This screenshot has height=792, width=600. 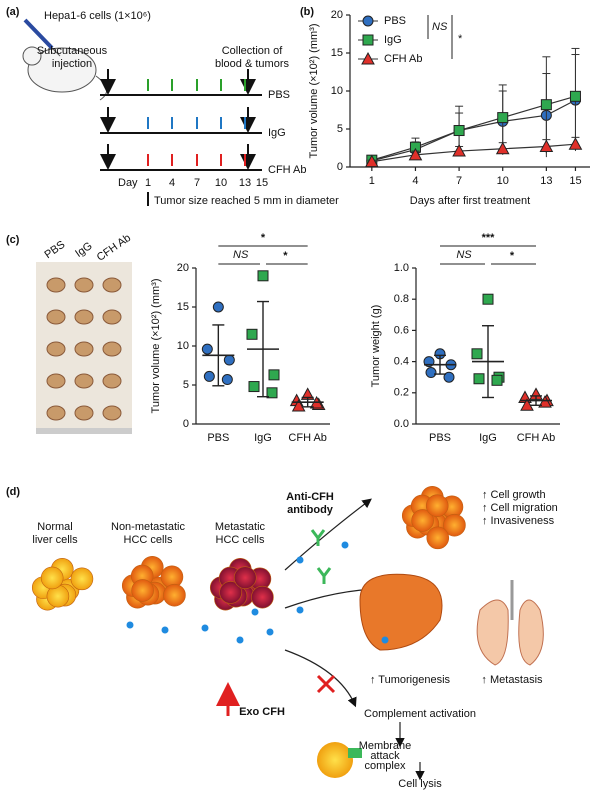 I want to click on x-tick-label: 13, so click(x=546, y=181).